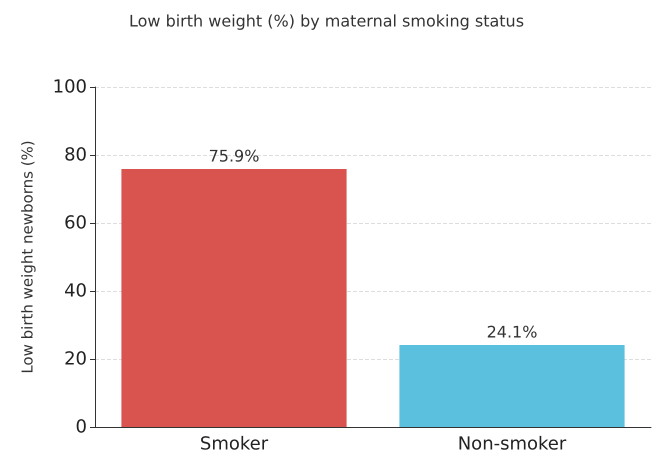 The width and height of the screenshot is (653, 459). I want to click on y-tick-label: 60, so click(75, 223).